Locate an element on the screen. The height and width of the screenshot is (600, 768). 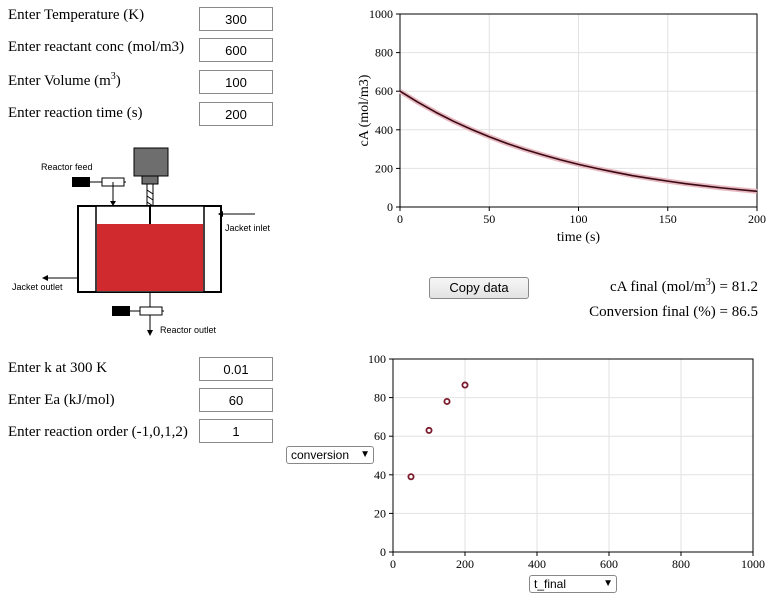
temperature-label: Enter Temperature (K) is located at coordinates (76, 15).